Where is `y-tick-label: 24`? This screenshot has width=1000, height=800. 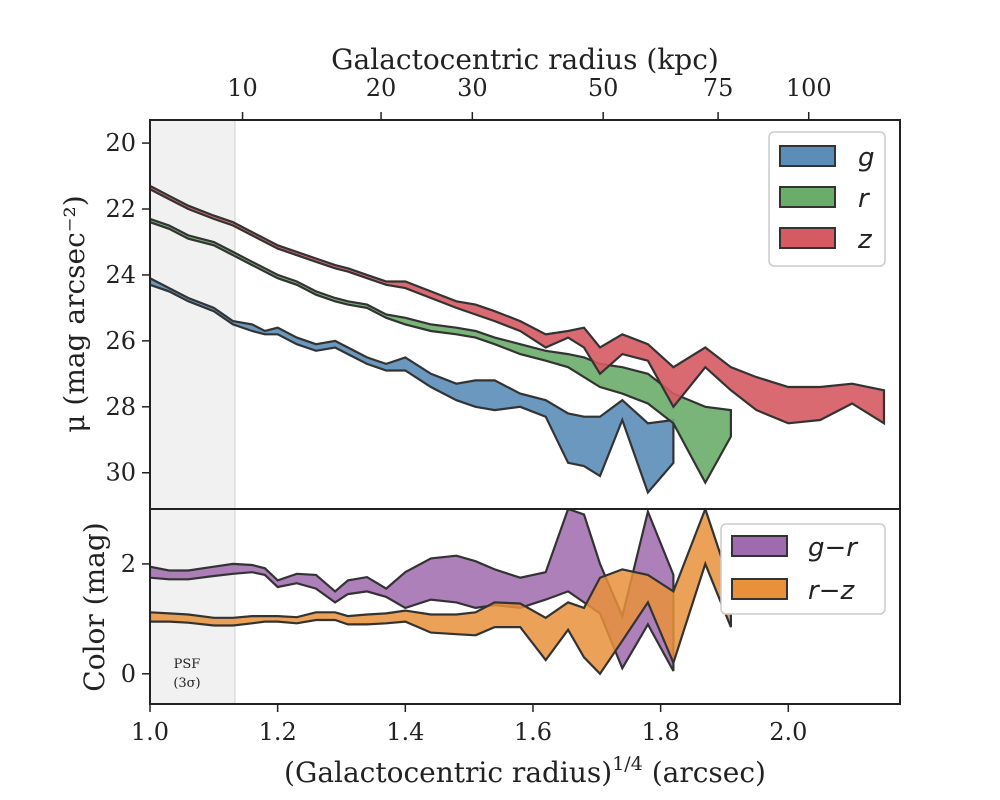 y-tick-label: 24 is located at coordinates (120, 275).